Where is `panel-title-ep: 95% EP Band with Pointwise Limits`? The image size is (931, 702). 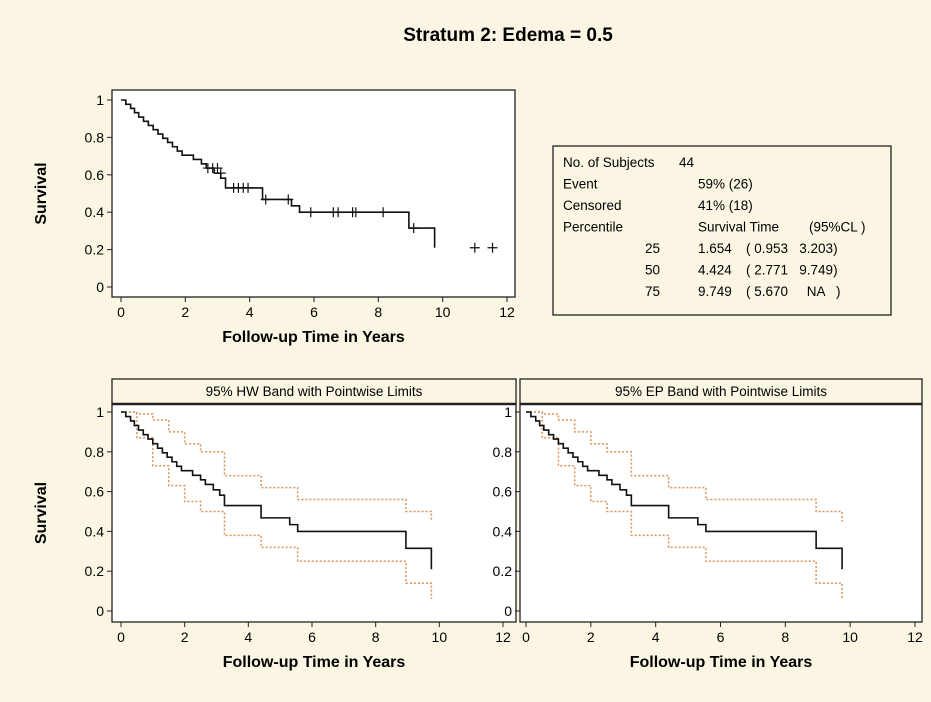 panel-title-ep: 95% EP Band with Pointwise Limits is located at coordinates (721, 391).